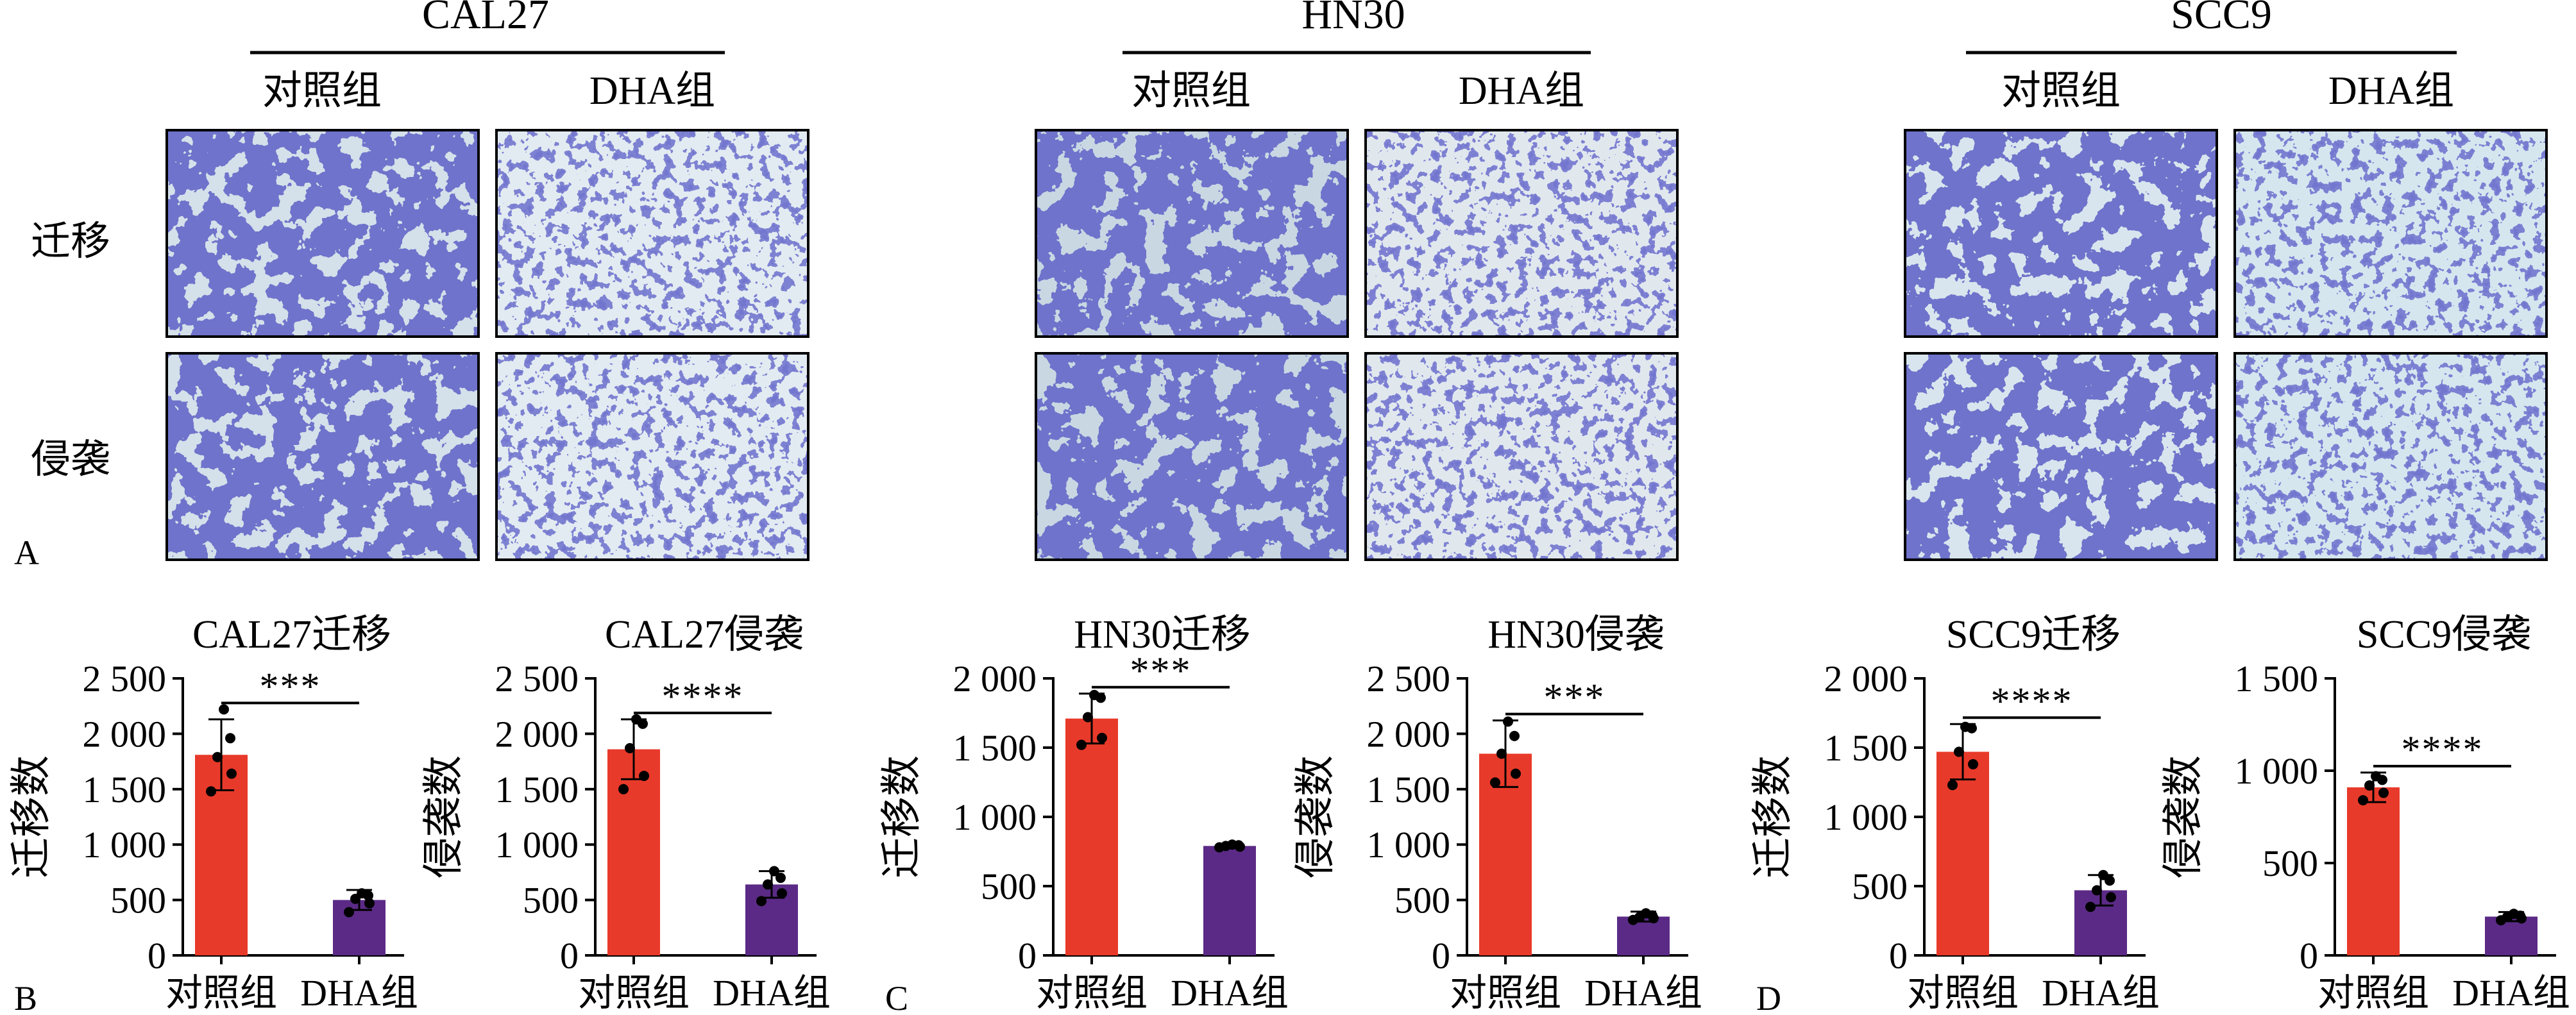 The width and height of the screenshot is (2576, 1015). Describe the element at coordinates (896, 997) in the screenshot. I see `panel-letter-c: C` at that location.